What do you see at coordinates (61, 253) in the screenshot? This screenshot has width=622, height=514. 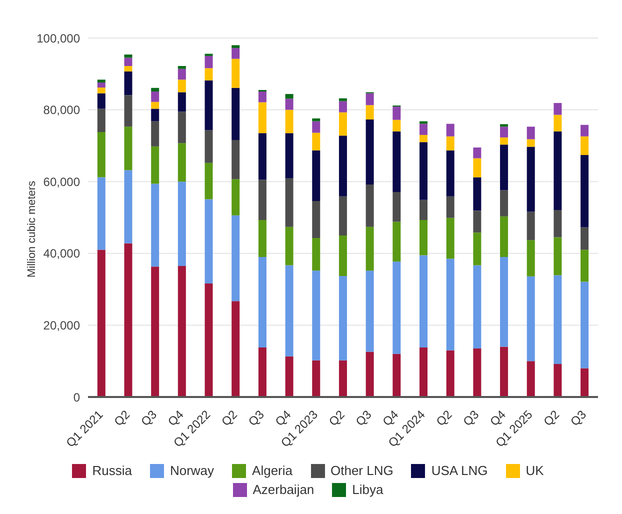 I see `y-tick-label: 40,000` at bounding box center [61, 253].